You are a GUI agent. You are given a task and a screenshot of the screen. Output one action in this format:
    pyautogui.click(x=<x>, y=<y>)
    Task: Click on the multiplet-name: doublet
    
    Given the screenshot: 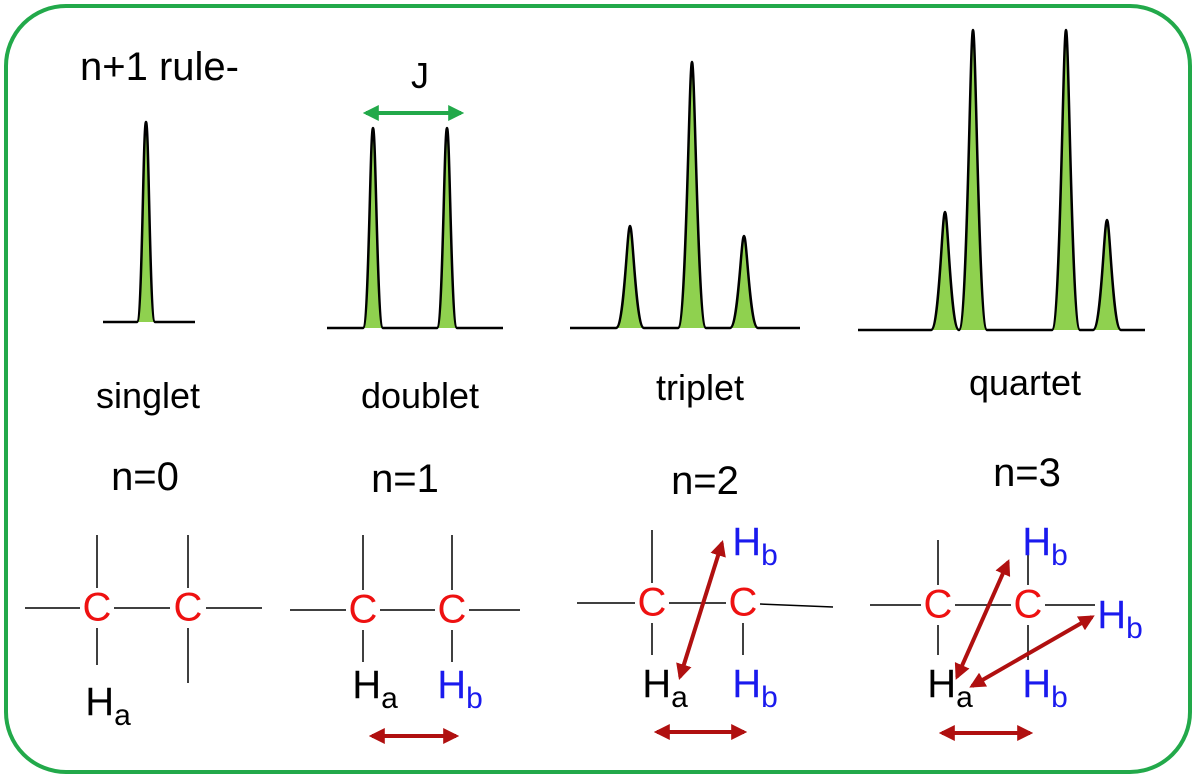 What is the action you would take?
    pyautogui.click(x=420, y=395)
    